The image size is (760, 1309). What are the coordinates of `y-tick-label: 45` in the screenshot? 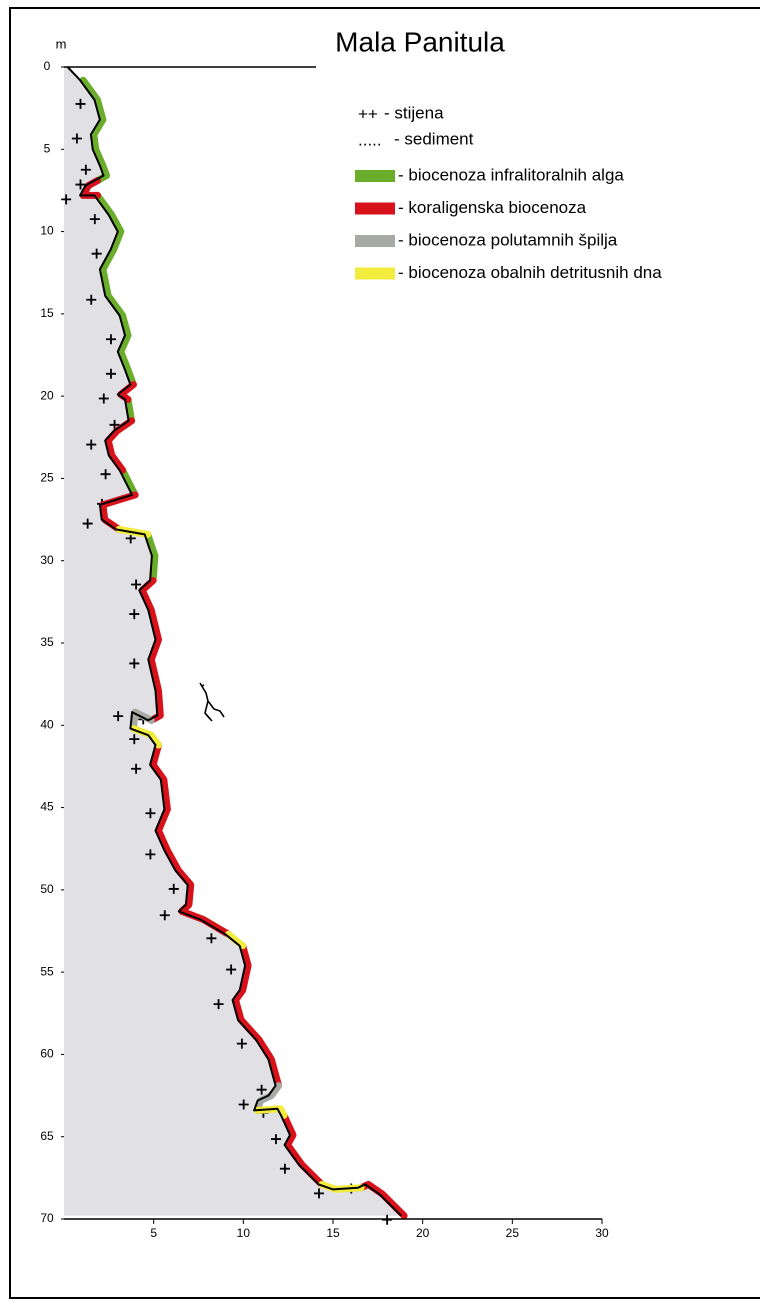 It's located at (47, 807).